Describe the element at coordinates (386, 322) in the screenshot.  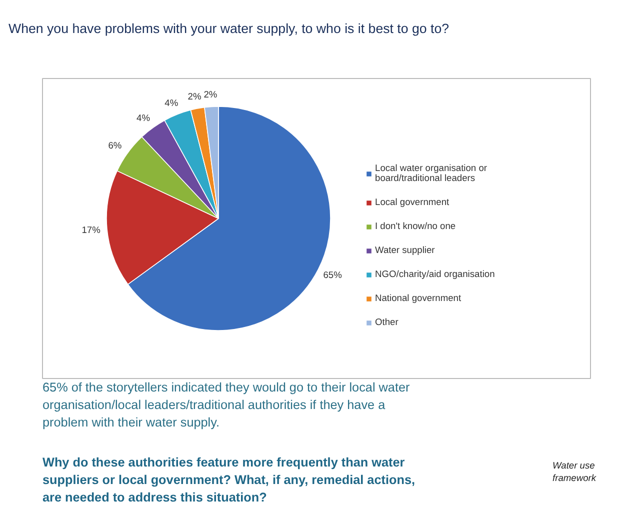
I see `legend-label: Other` at that location.